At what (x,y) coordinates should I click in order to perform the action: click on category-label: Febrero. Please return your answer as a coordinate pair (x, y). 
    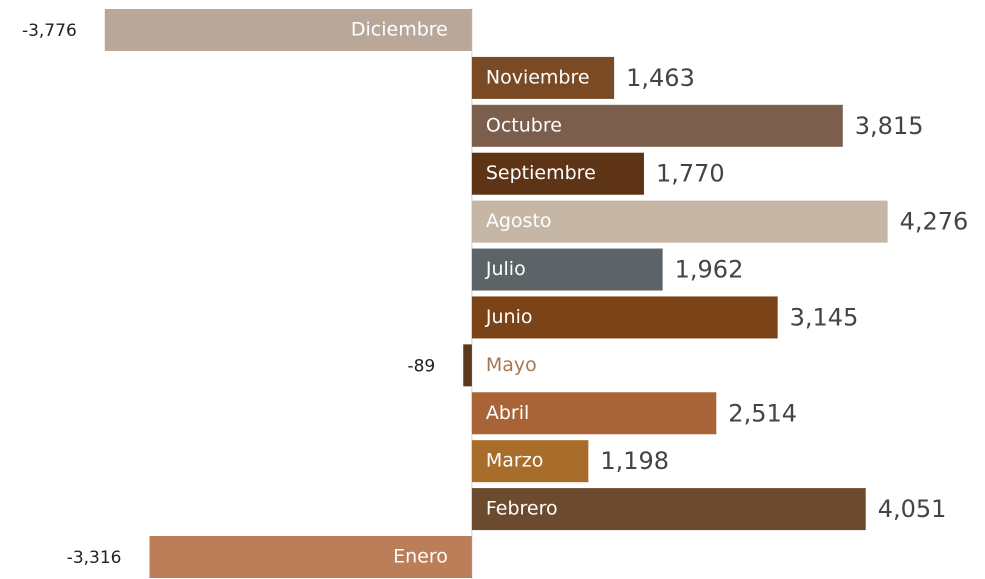
    Looking at the image, I should click on (522, 509).